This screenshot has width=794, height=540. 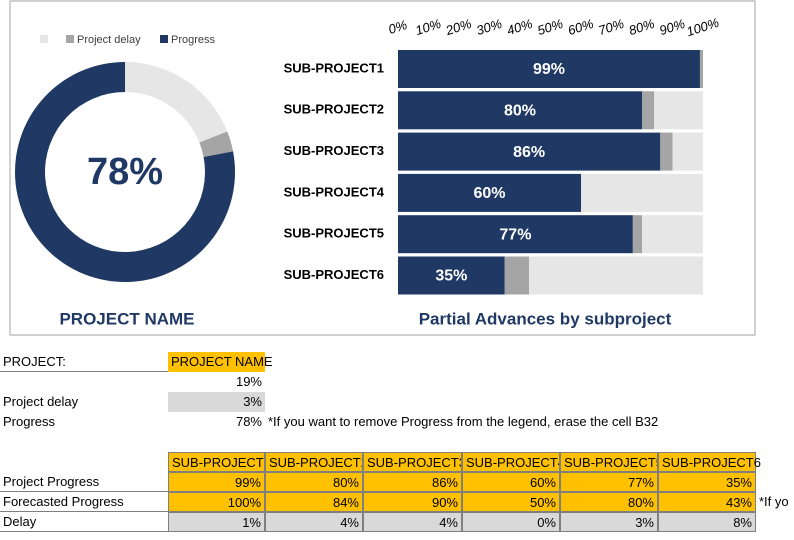 I want to click on cell: *If yo, so click(x=774, y=501).